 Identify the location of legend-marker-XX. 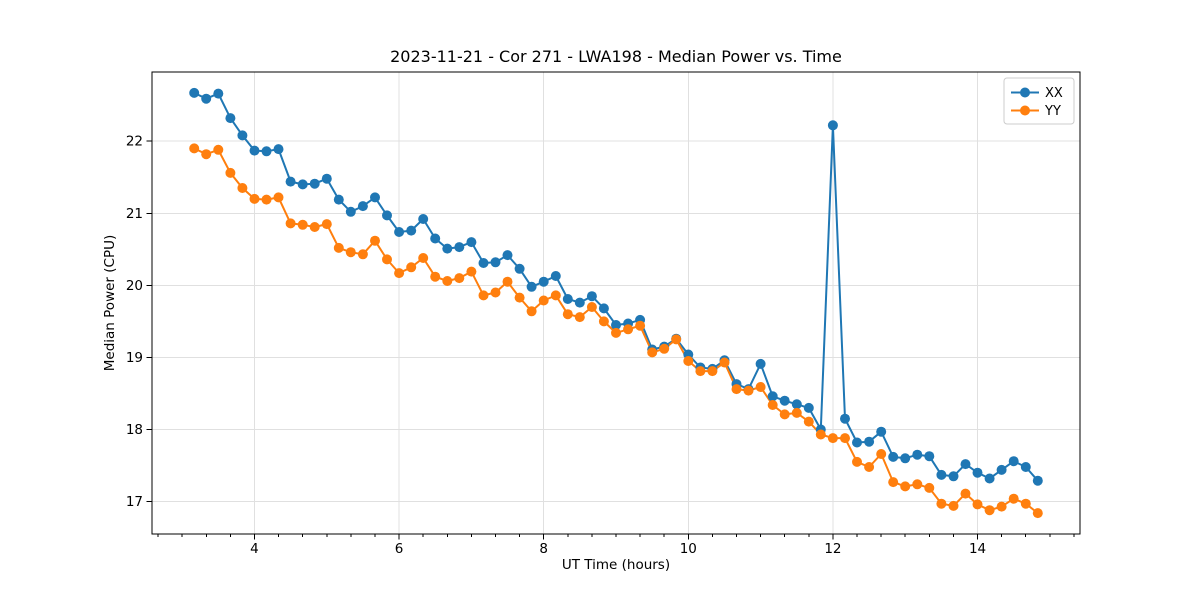
(1025, 92).